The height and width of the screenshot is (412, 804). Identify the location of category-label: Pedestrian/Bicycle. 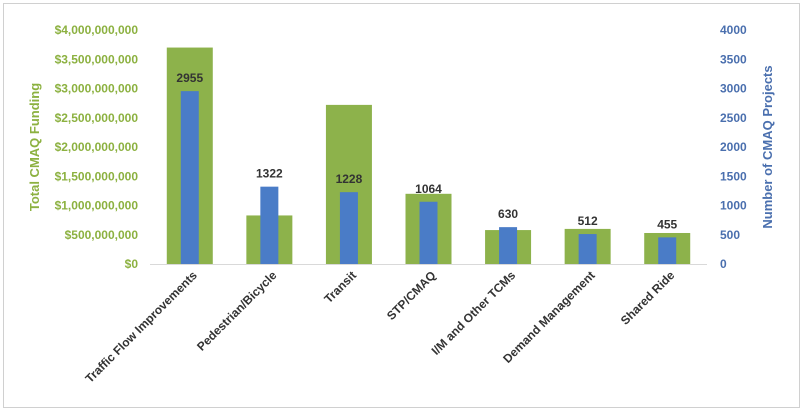
(237, 311).